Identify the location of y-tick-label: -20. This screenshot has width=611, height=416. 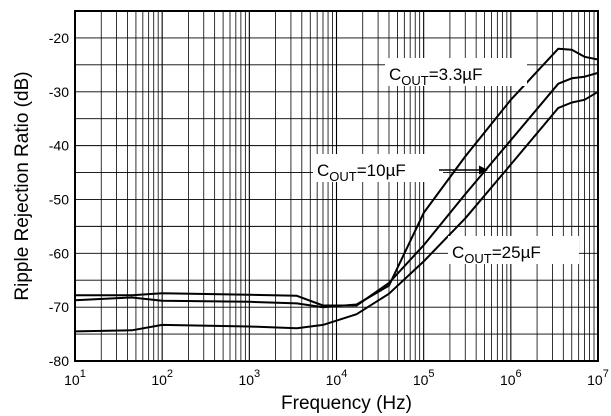
(59, 38).